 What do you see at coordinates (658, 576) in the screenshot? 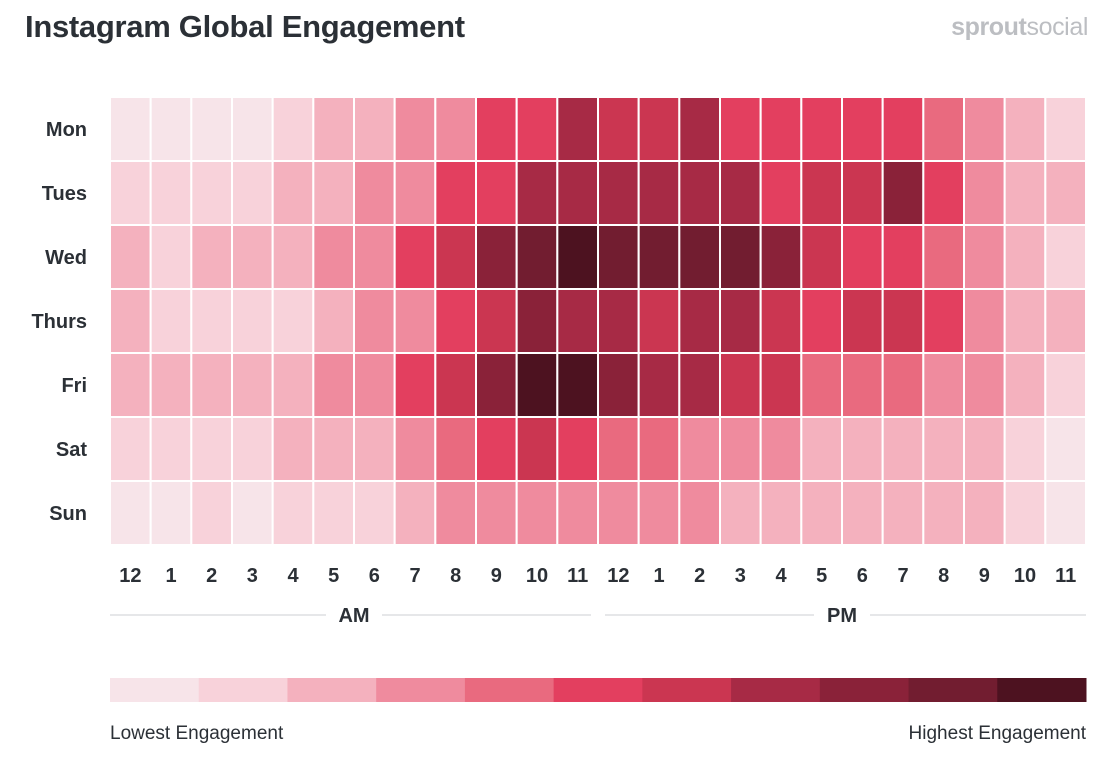
I see `column-label-13: 1` at bounding box center [658, 576].